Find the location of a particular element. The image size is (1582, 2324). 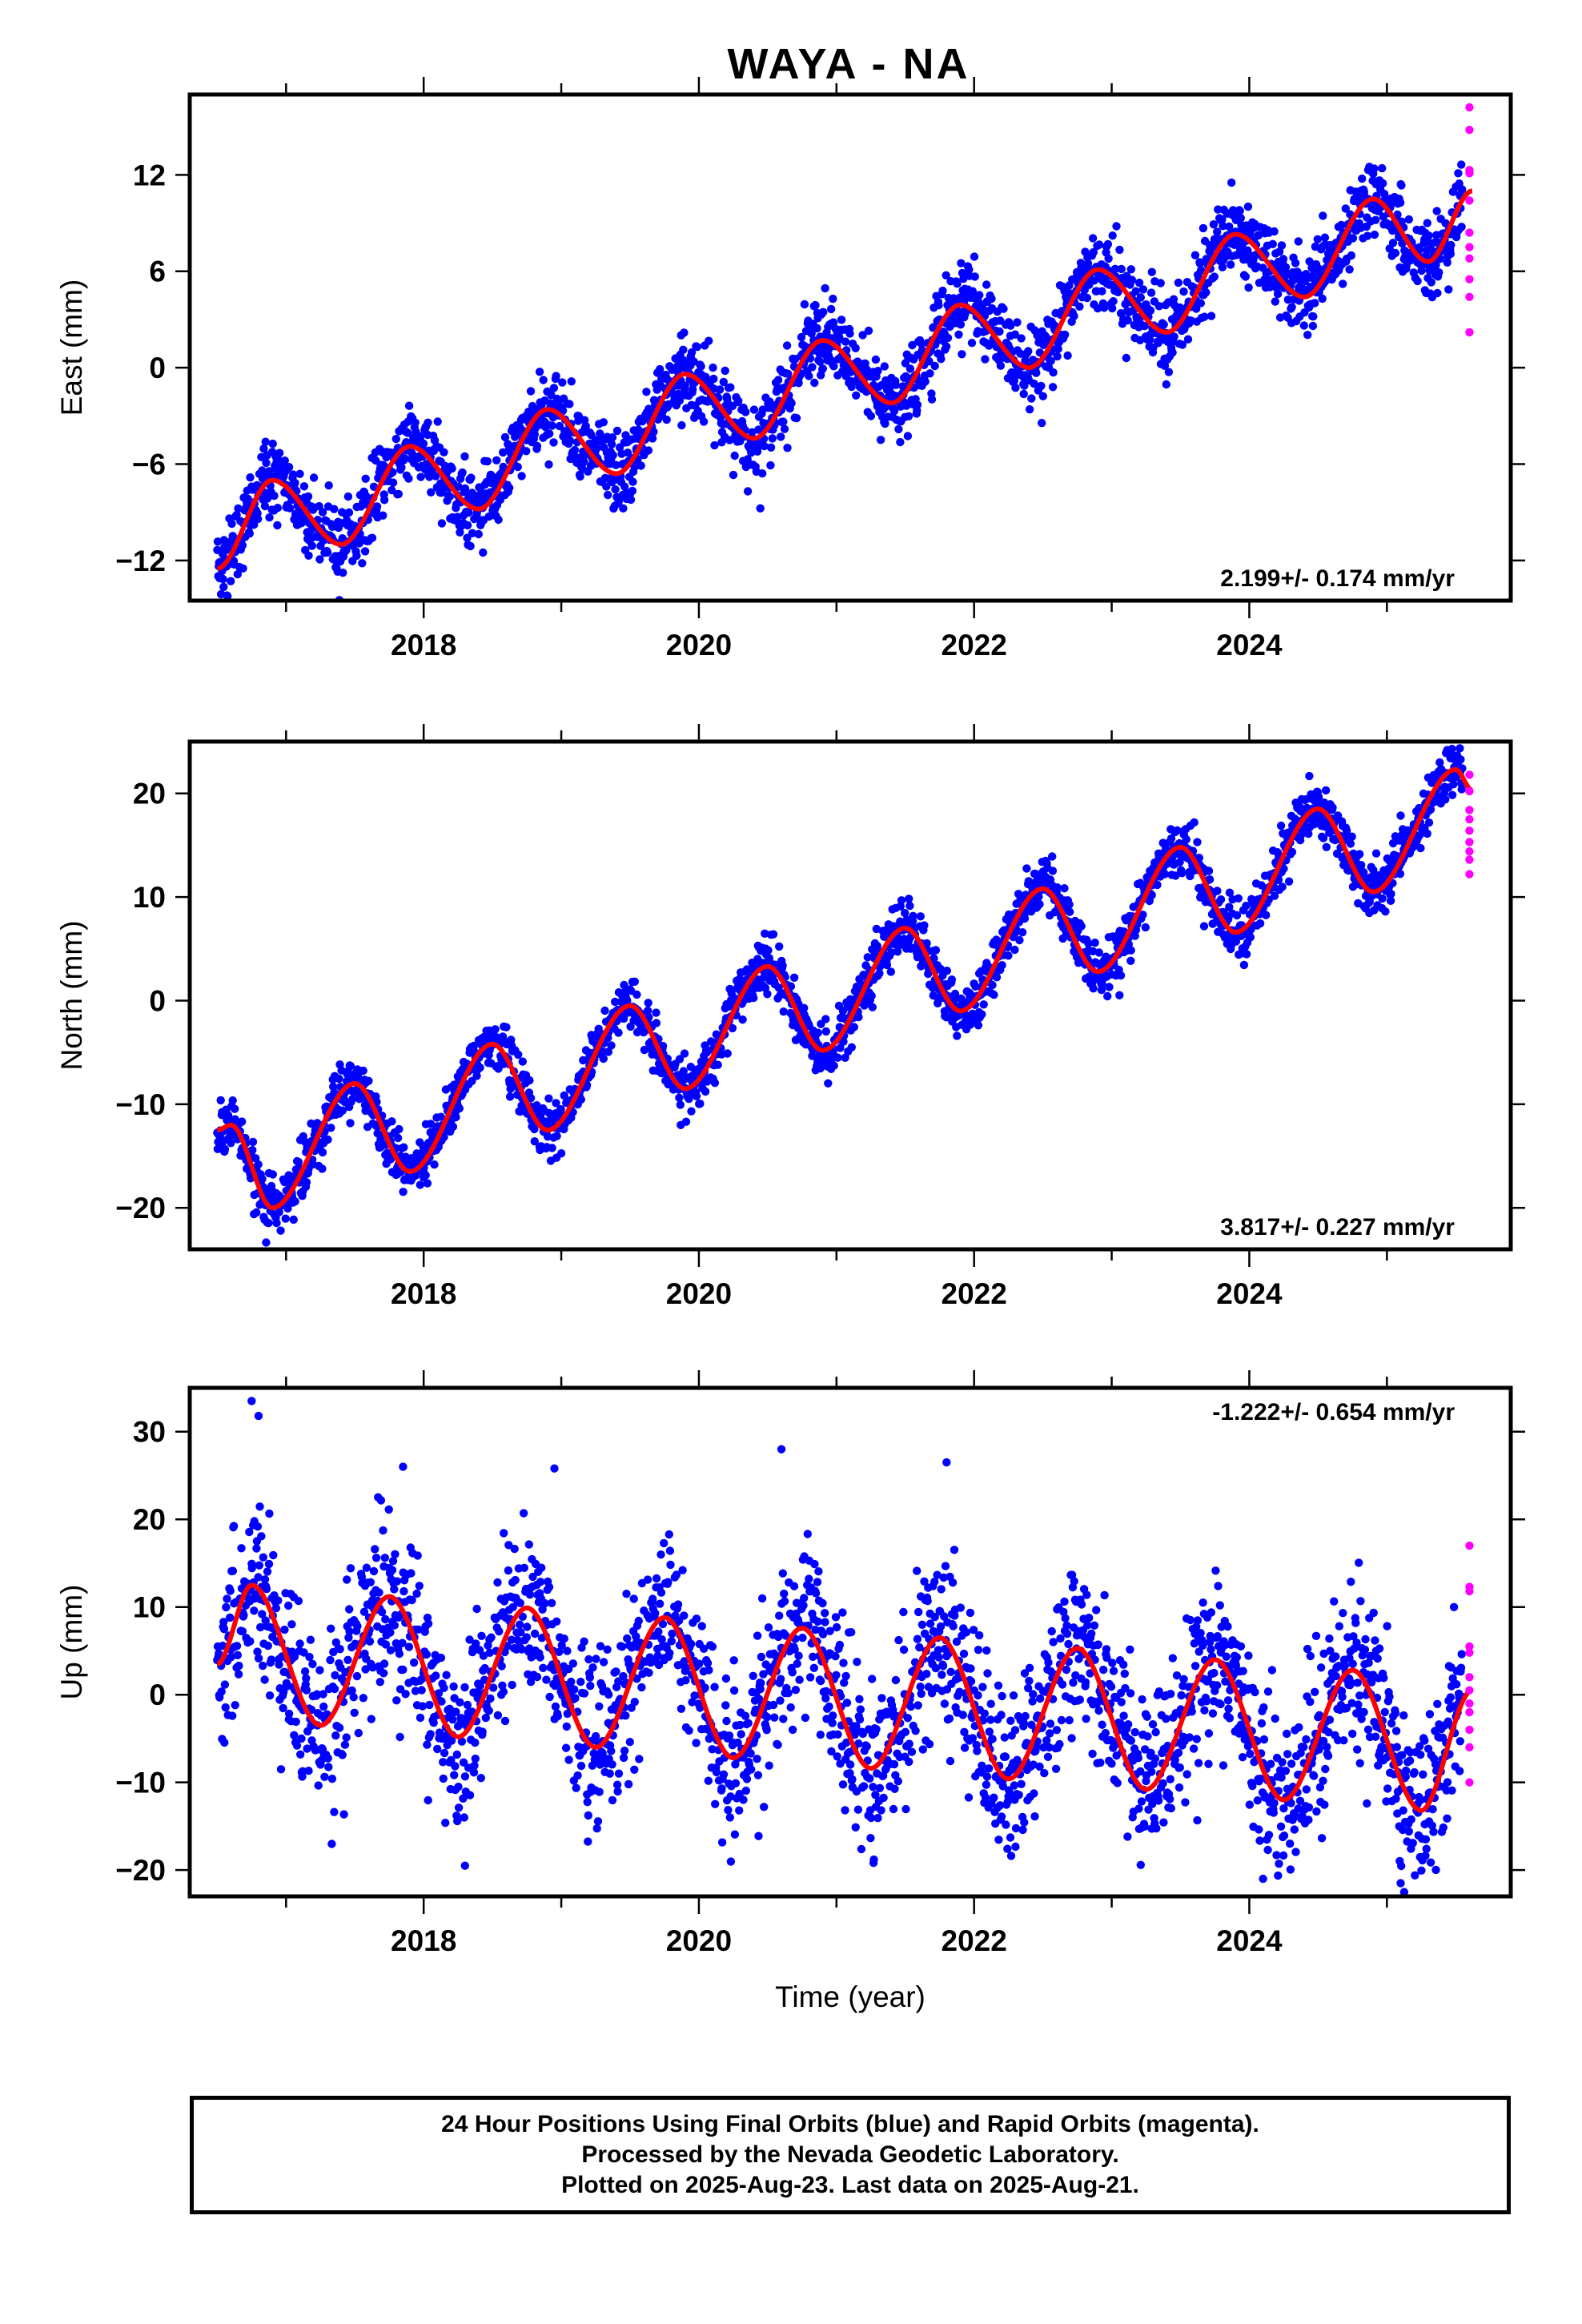

velocity-rate-label-east: 2.199+/- 0.174 mm/yr is located at coordinates (1337, 578).